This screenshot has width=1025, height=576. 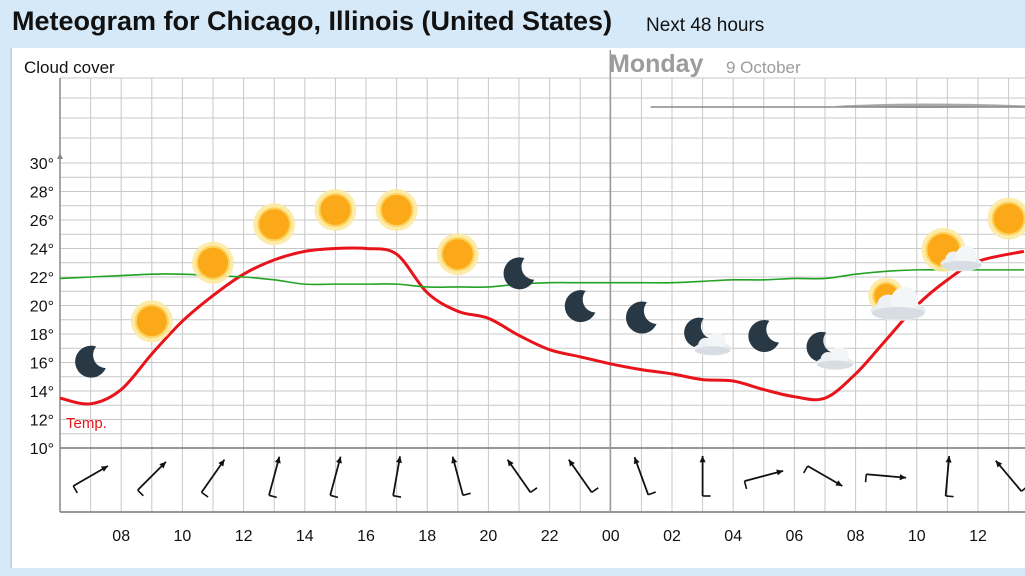 What do you see at coordinates (611, 536) in the screenshot?
I see `x-tick-label: 00` at bounding box center [611, 536].